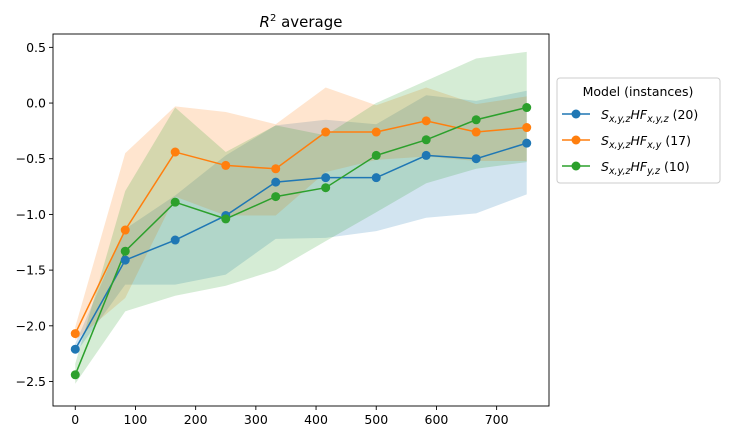 The width and height of the screenshot is (731, 442). What do you see at coordinates (75, 419) in the screenshot?
I see `x-tick-label-0: 0` at bounding box center [75, 419].